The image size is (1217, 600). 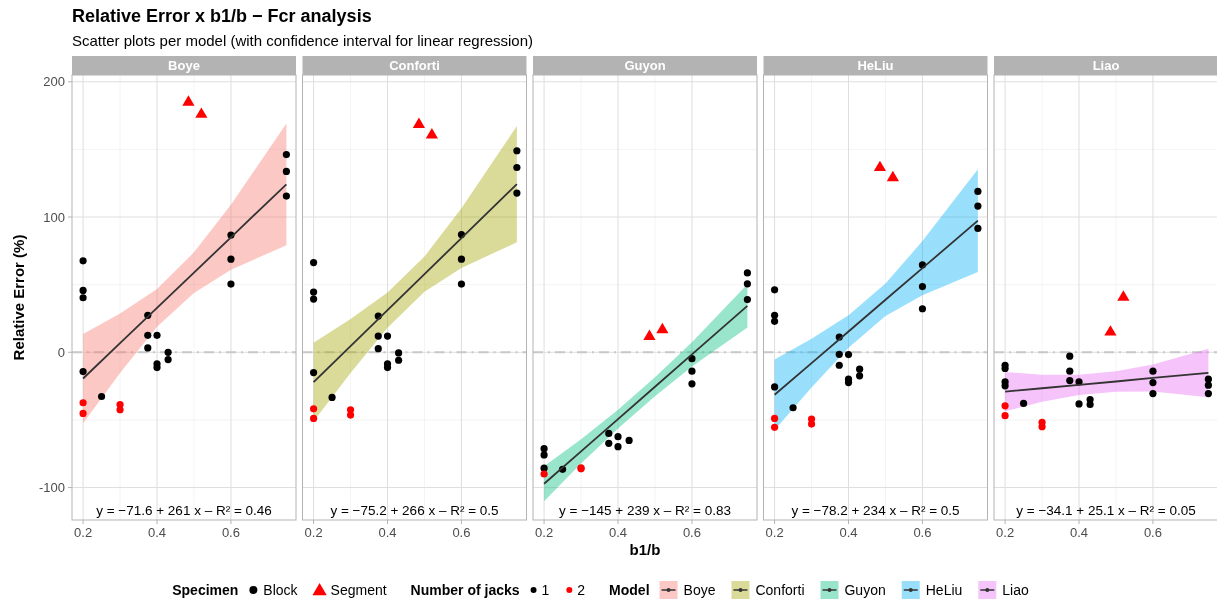 I want to click on y-tick-label: 100, so click(x=54, y=217).